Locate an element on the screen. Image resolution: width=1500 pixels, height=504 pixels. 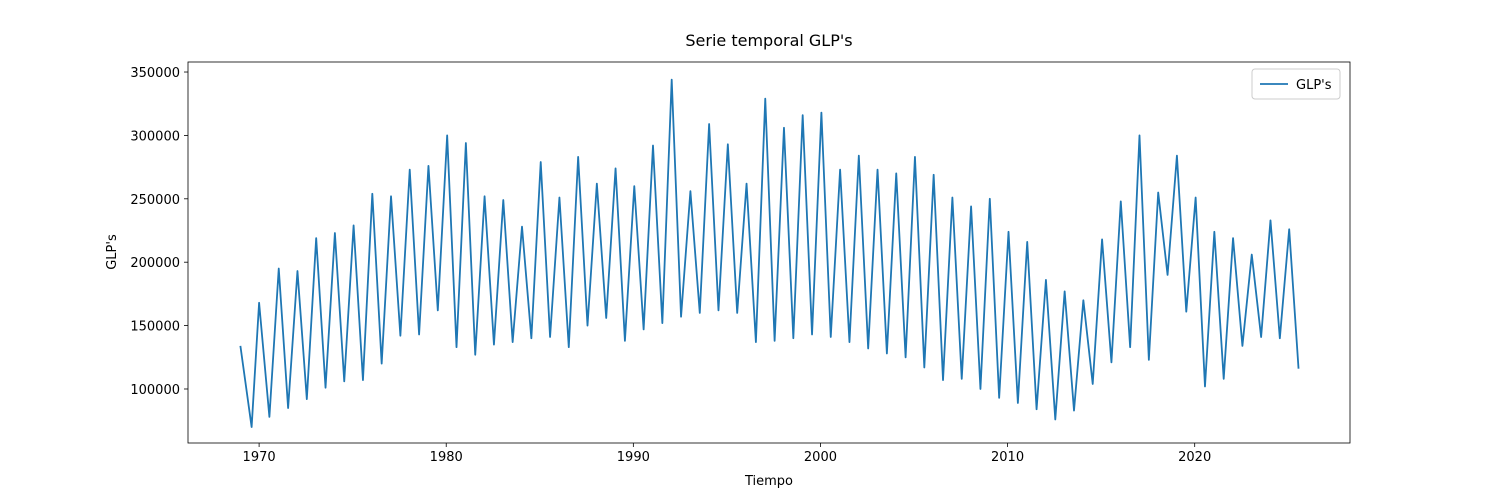
y-tick-label: 300000 is located at coordinates (155, 136).